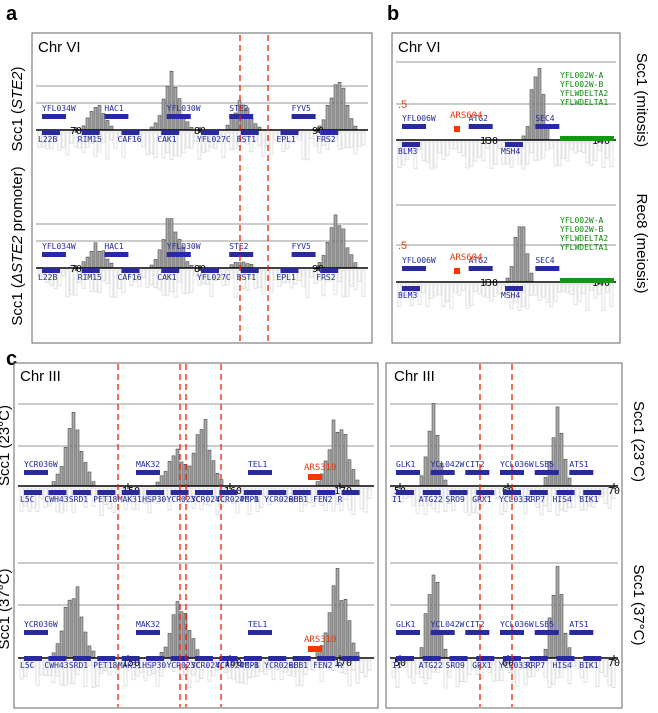 This screenshot has height=713, width=658. I want to click on gene-label: LSB5, so click(544, 624).